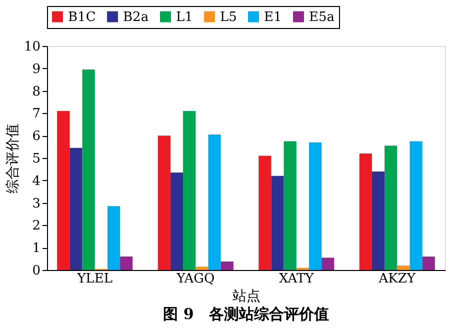  I want to click on y-tick-label: 0, so click(36, 271).